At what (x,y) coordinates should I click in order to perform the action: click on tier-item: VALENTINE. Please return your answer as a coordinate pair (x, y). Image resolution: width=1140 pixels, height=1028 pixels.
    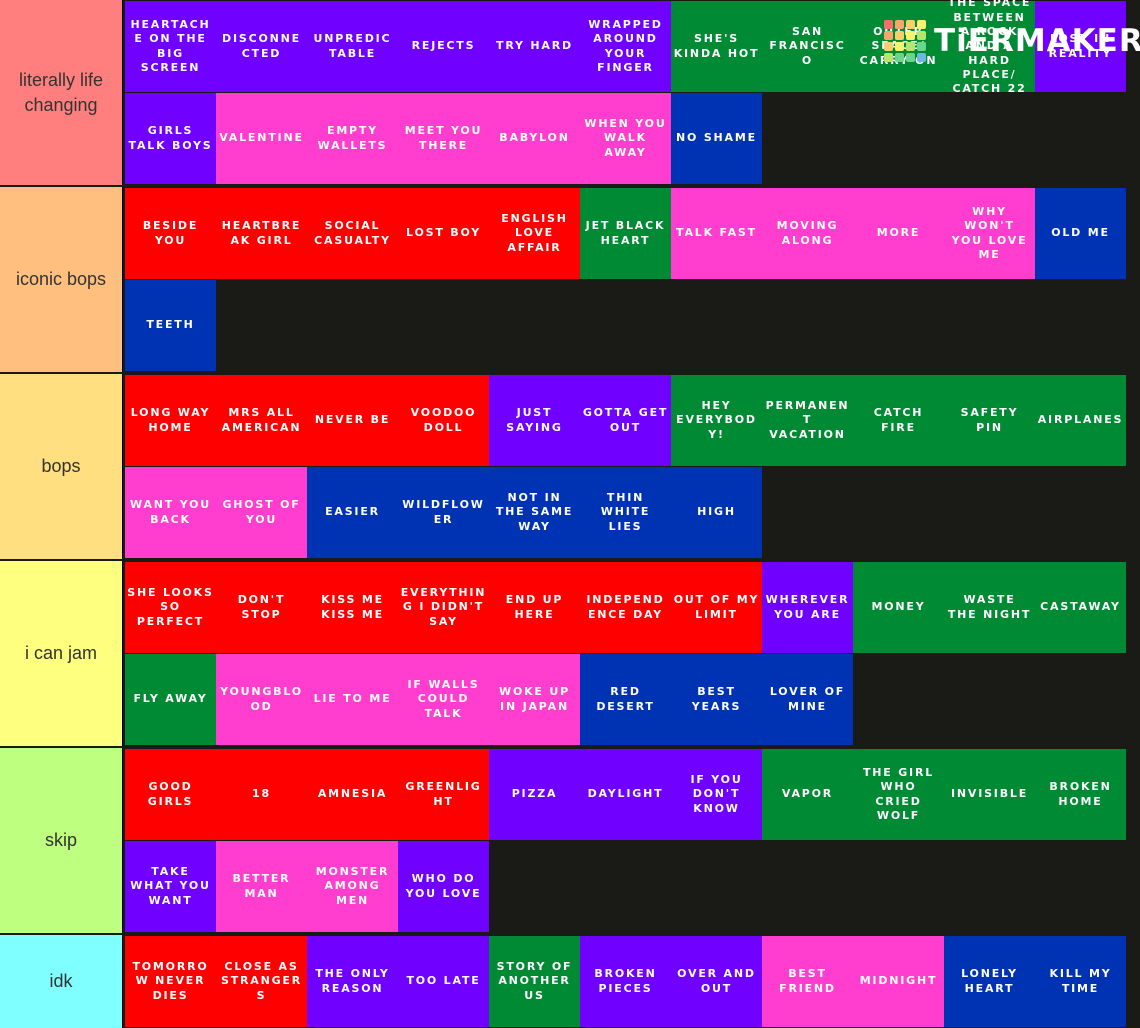
    Looking at the image, I should click on (261, 138).